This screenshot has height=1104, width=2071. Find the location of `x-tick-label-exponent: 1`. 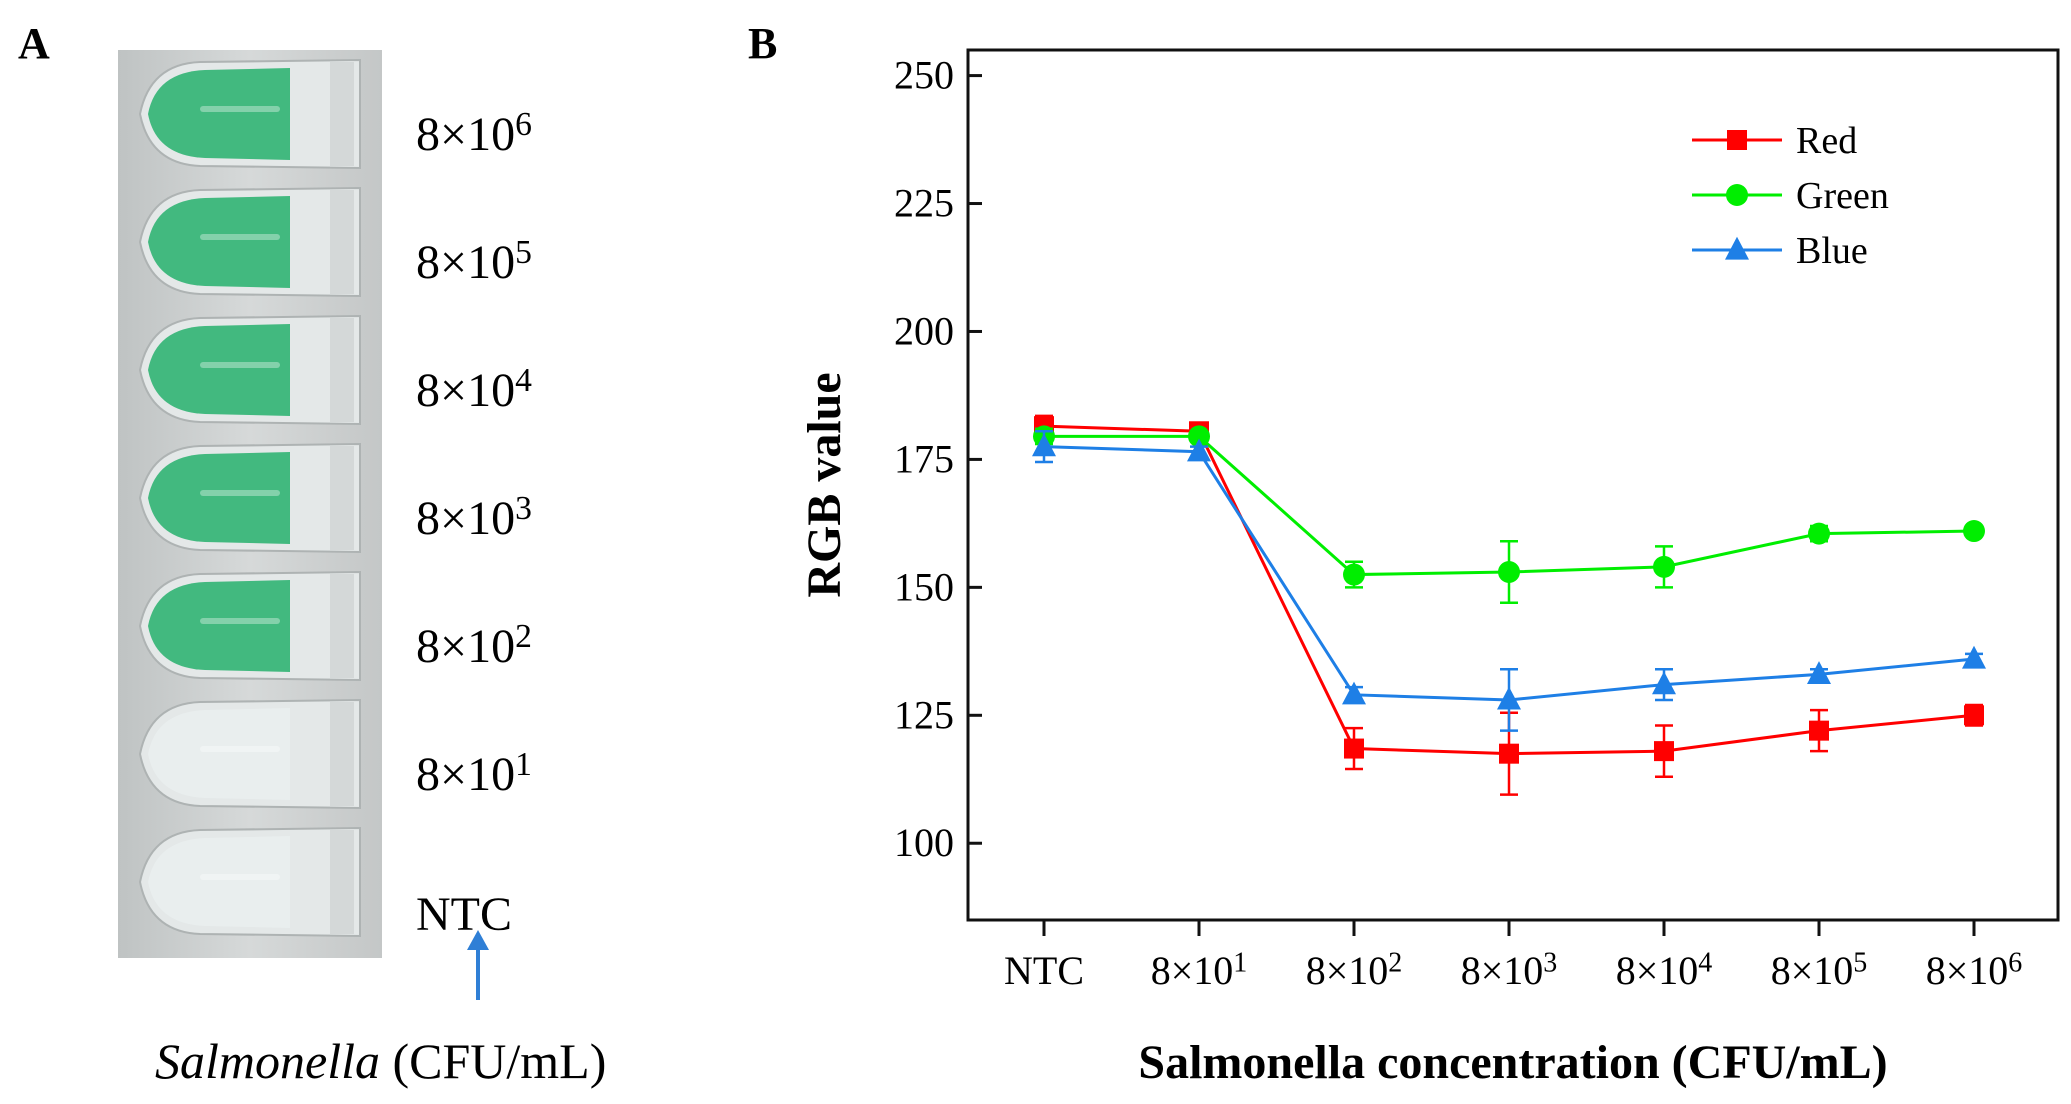

x-tick-label-exponent: 1 is located at coordinates (1240, 962).